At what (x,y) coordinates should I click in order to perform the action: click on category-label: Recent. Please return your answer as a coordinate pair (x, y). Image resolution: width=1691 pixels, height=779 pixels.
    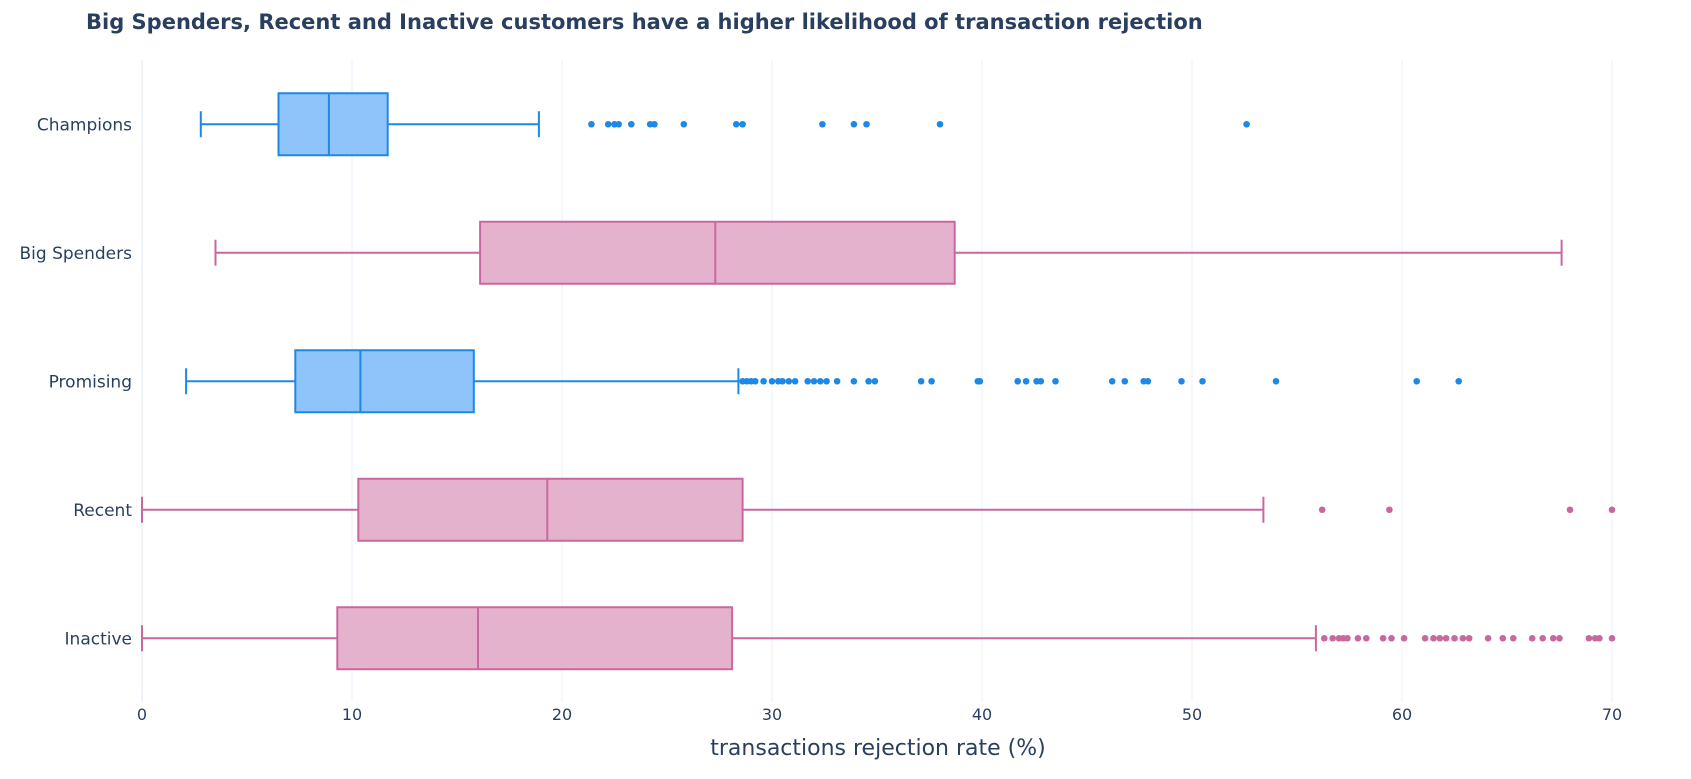
    Looking at the image, I should click on (102, 511).